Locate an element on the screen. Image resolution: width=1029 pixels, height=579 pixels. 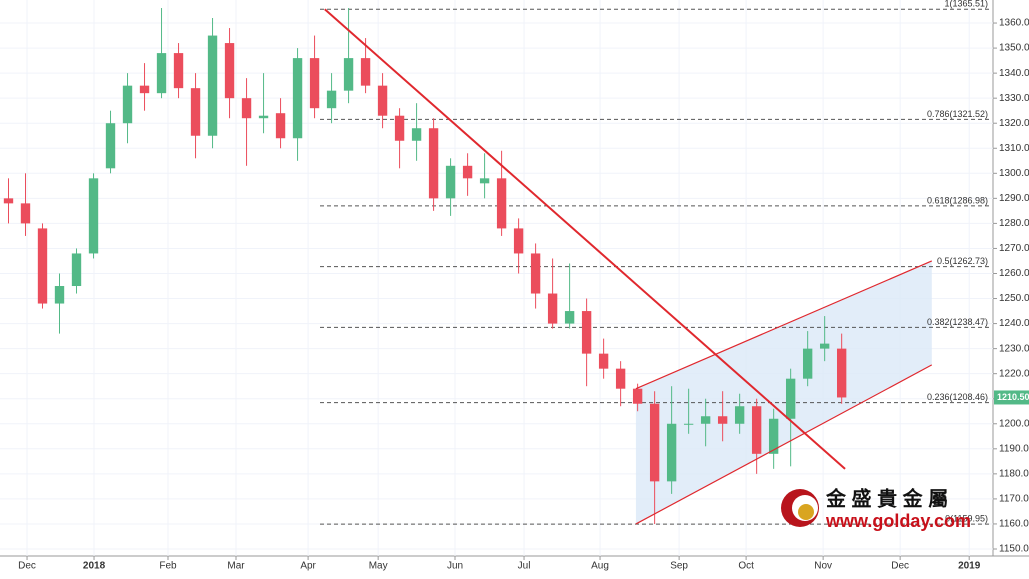
fib-label: 0(1159.95) is located at coordinates (966, 518).